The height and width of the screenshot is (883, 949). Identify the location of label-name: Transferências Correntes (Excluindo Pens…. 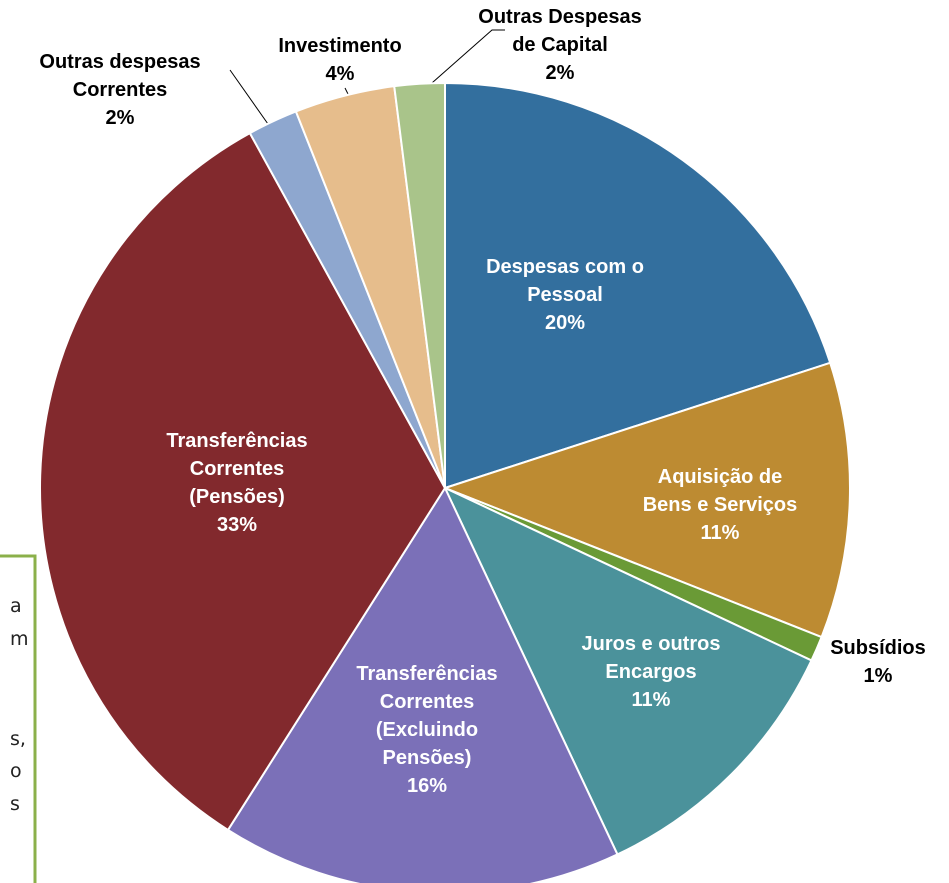
(427, 716).